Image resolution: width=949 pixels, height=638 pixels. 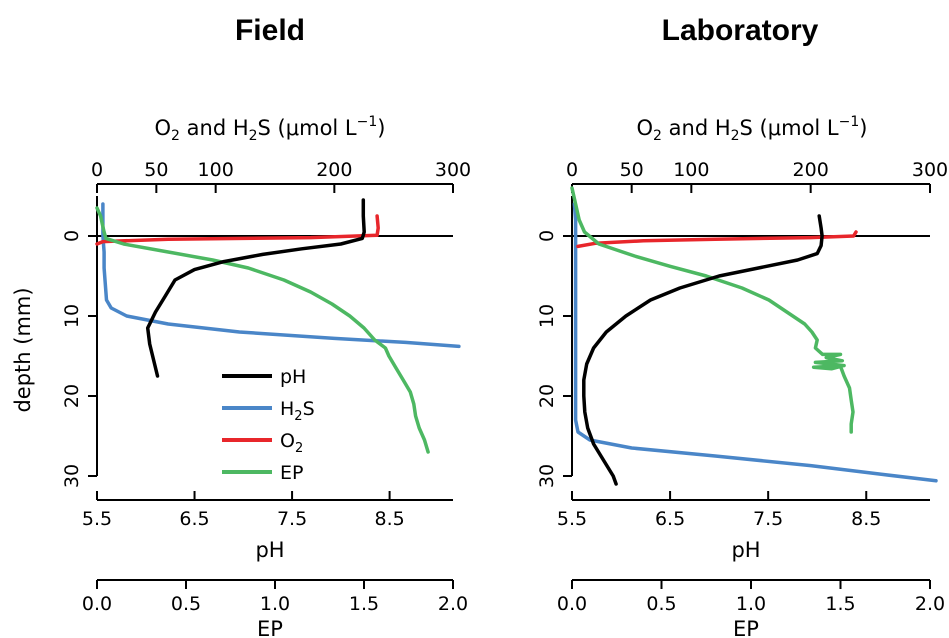 I want to click on legend-label-o2: O2, so click(x=291, y=443).